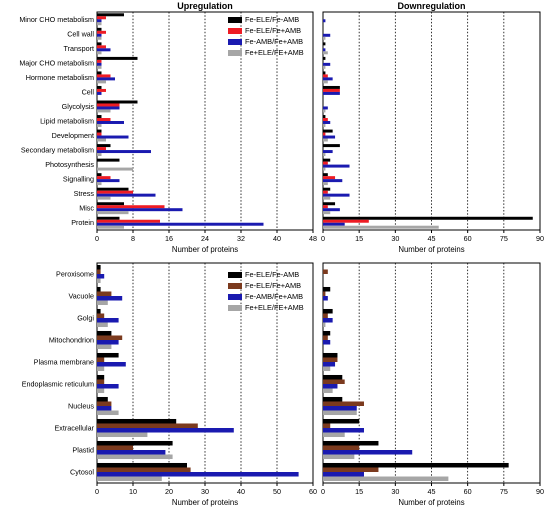 The height and width of the screenshot is (512, 550). Describe the element at coordinates (331, 90) in the screenshot. I see `bar-cell-fe-ele-fe-amb` at that location.